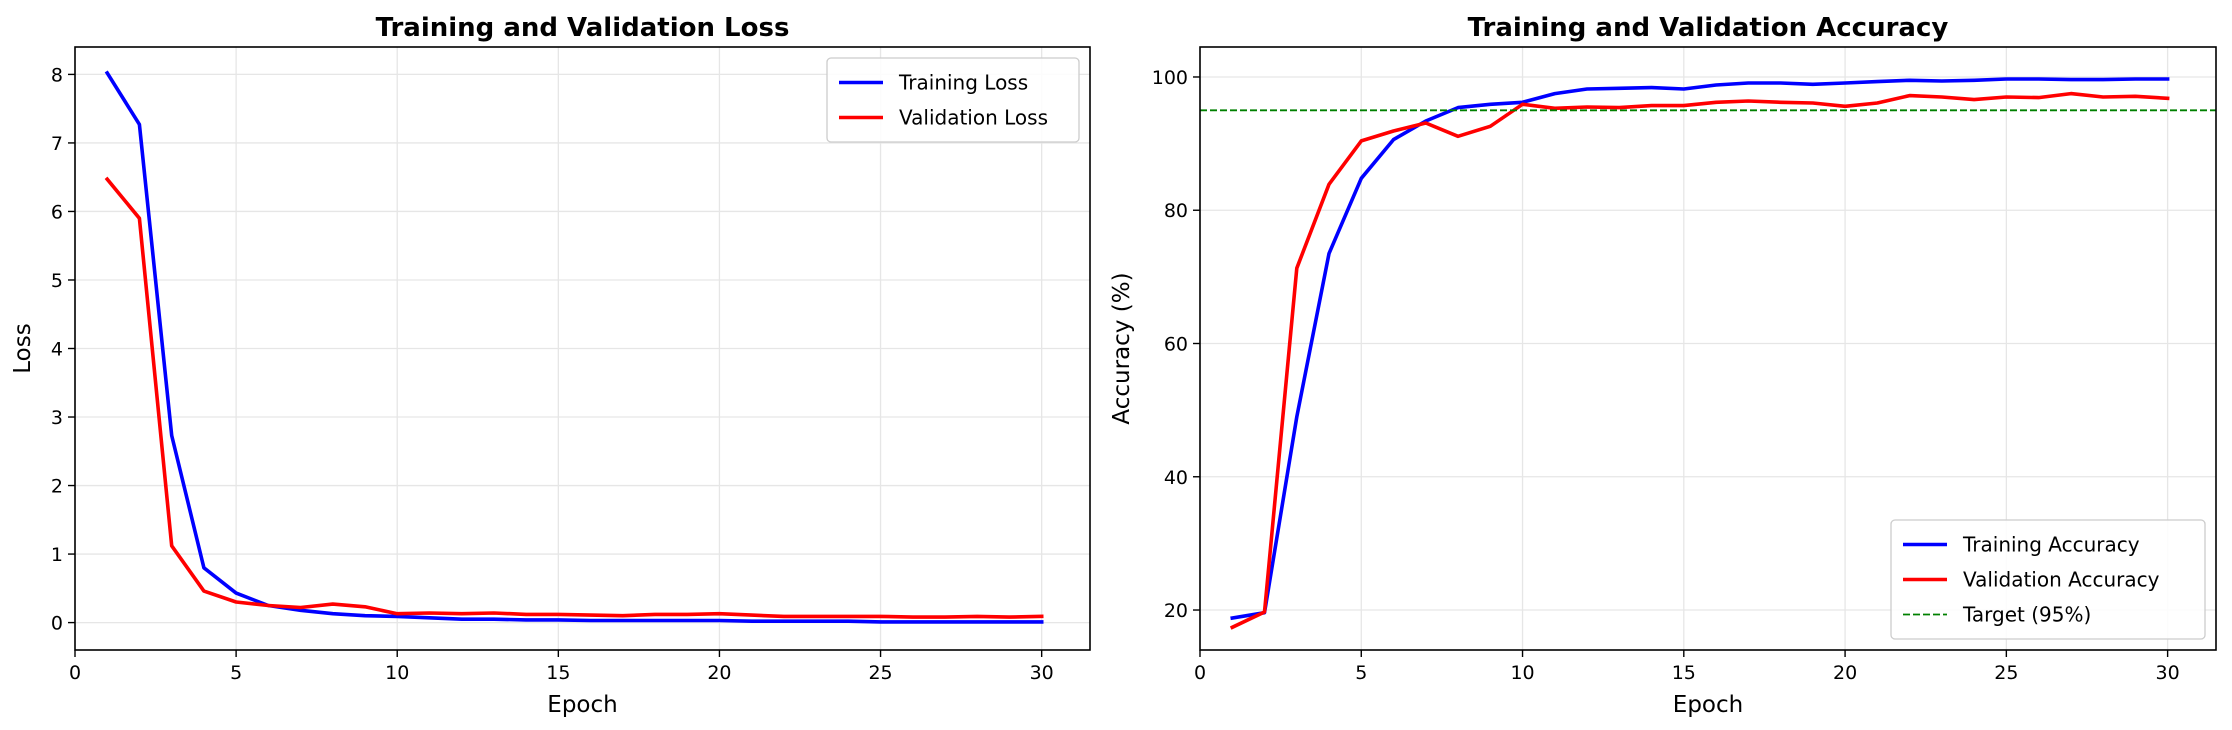  I want to click on y-tick-label: 8, so click(57, 75).